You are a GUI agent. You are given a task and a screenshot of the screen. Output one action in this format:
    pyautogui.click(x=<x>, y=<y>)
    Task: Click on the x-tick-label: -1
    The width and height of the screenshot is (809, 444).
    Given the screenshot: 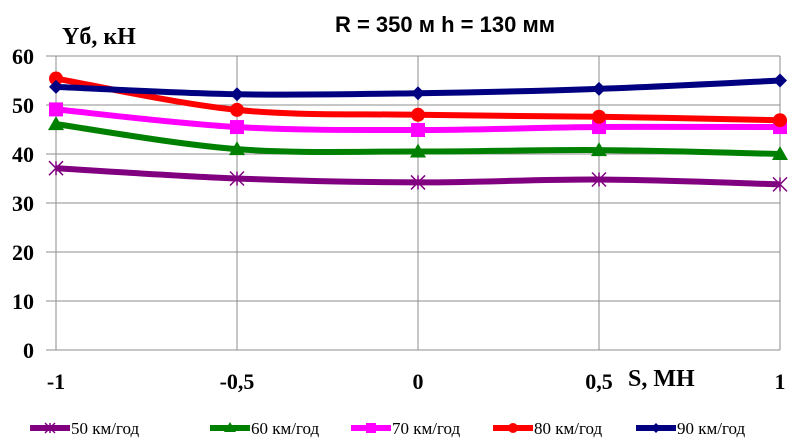 What is the action you would take?
    pyautogui.click(x=56, y=381)
    